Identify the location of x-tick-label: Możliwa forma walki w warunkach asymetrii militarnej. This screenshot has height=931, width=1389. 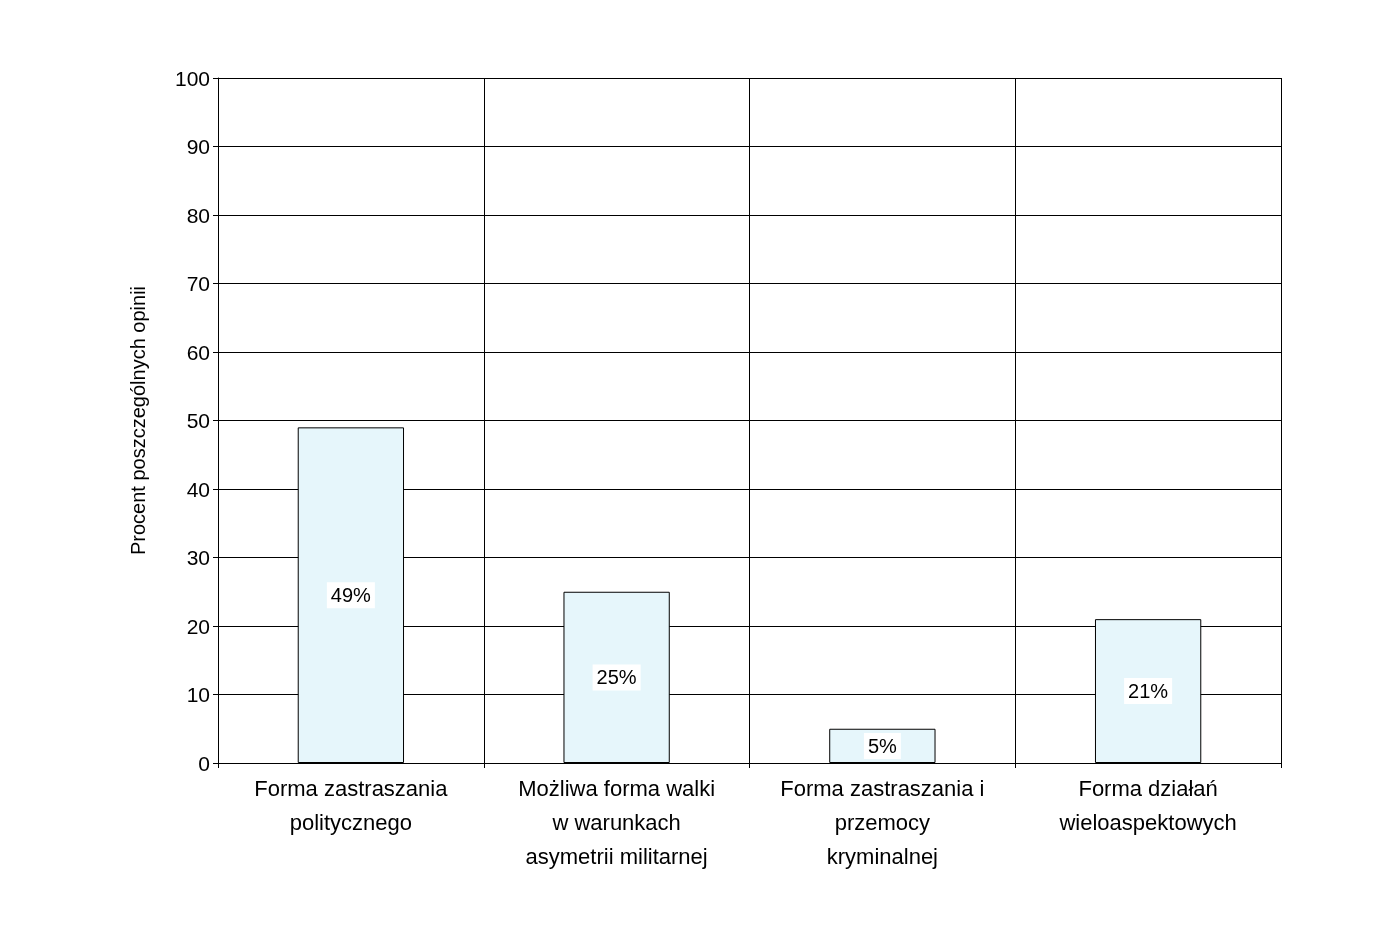
(617, 822).